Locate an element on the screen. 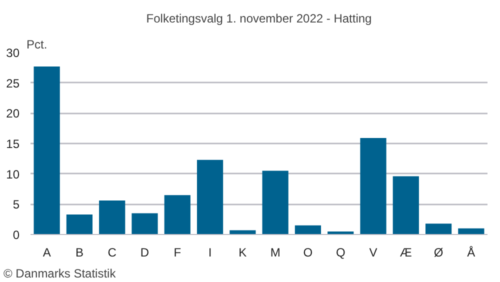 The height and width of the screenshot is (282, 500). x-tick-label: C is located at coordinates (112, 253).